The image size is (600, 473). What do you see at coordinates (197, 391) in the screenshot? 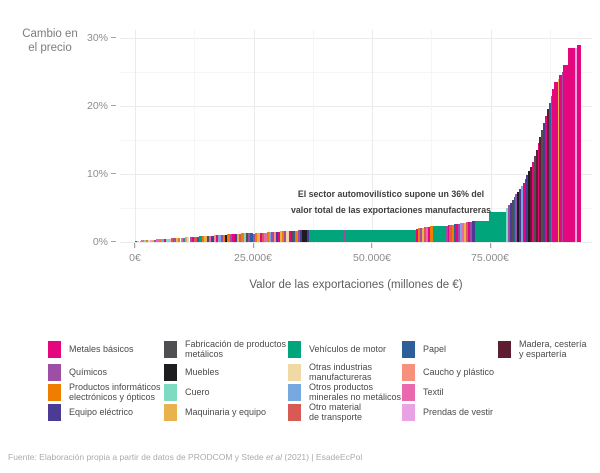
I see `legend-label: Cuero` at bounding box center [197, 391].